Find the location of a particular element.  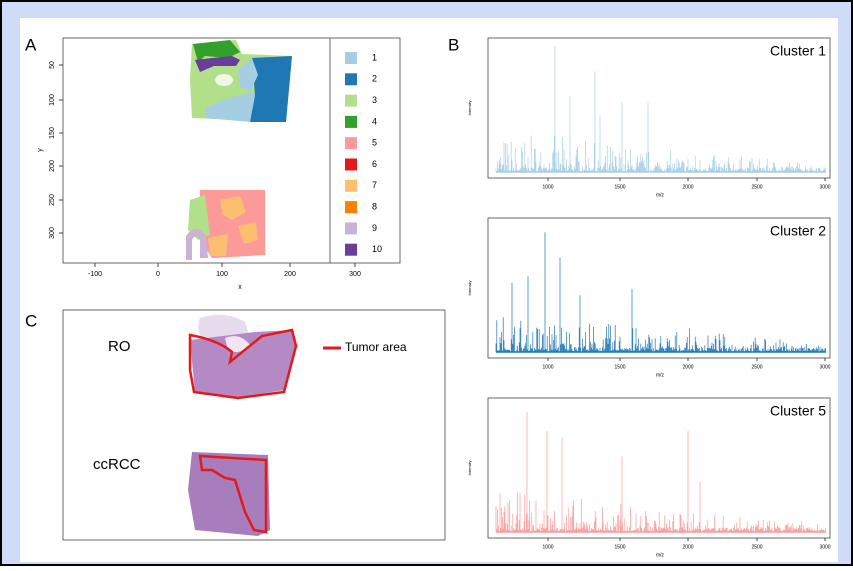

x-tick-label: 300 is located at coordinates (355, 274).